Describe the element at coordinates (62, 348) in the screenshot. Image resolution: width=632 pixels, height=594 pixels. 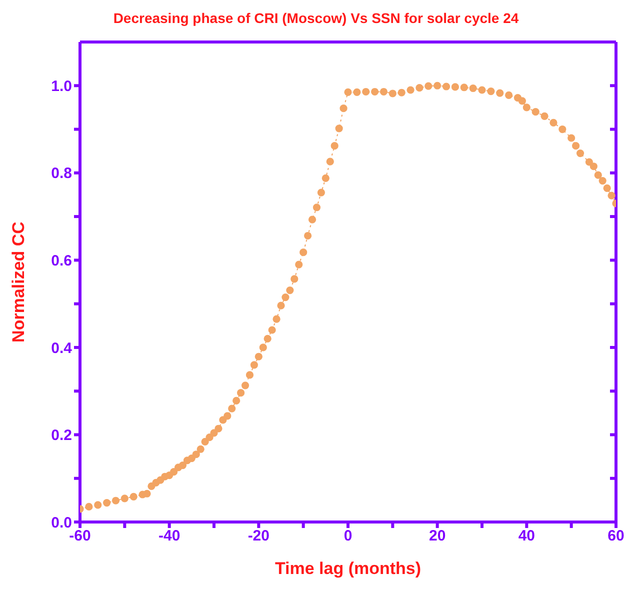
I see `y-tick-label: 0.4` at that location.